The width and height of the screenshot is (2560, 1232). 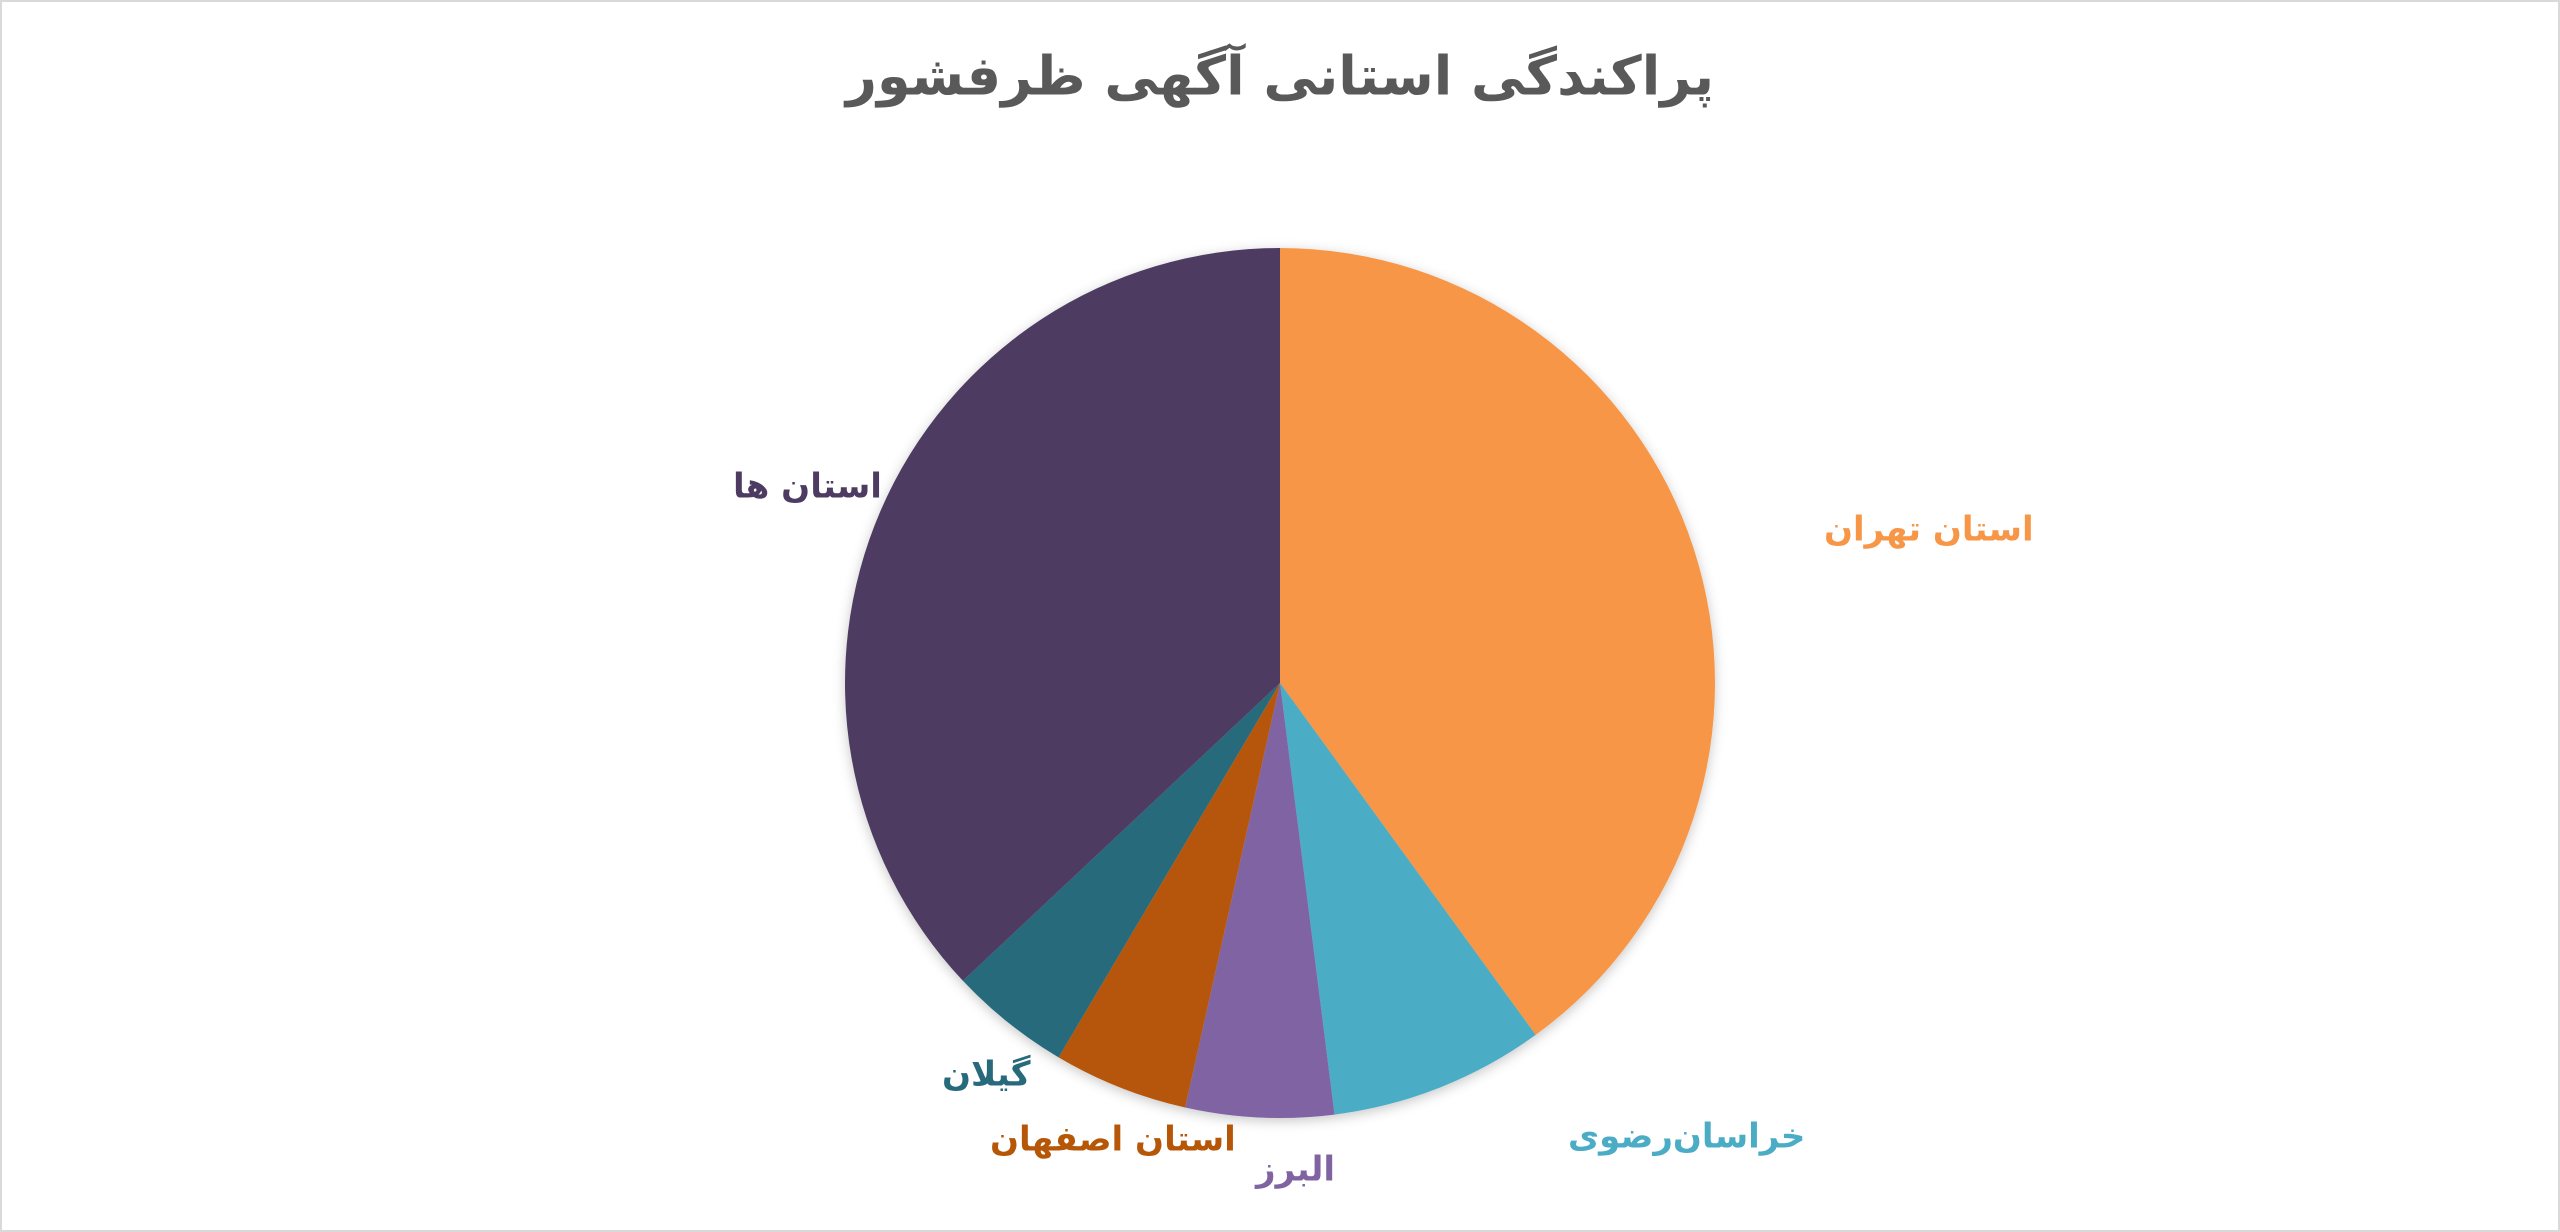 What do you see at coordinates (853, 487) in the screenshot?
I see `slice-label: سایر استان ها` at bounding box center [853, 487].